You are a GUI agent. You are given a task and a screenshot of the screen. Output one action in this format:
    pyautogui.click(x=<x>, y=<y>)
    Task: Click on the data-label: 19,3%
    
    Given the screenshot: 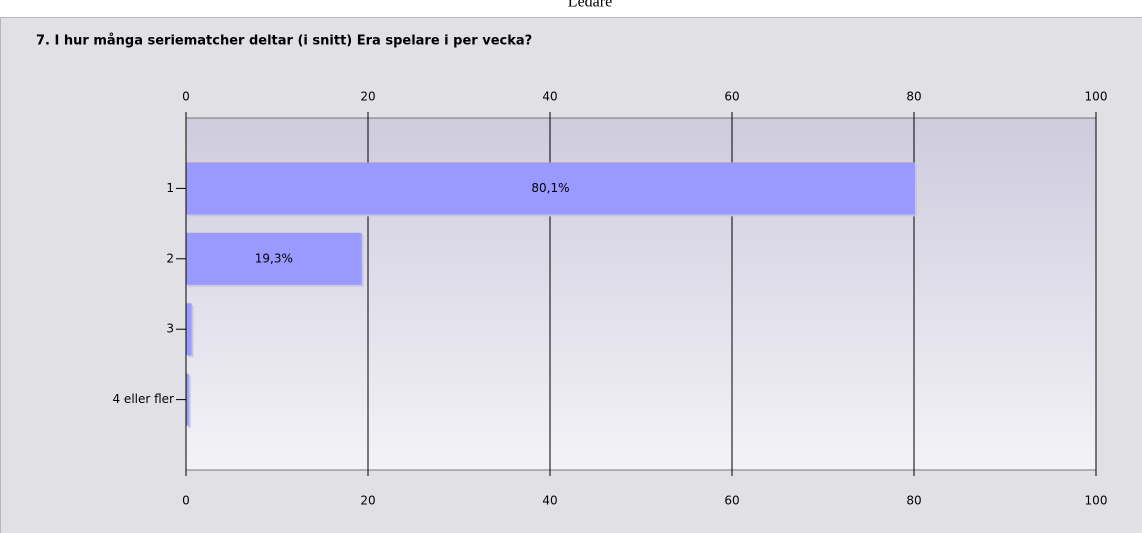 What is the action you would take?
    pyautogui.click(x=274, y=258)
    